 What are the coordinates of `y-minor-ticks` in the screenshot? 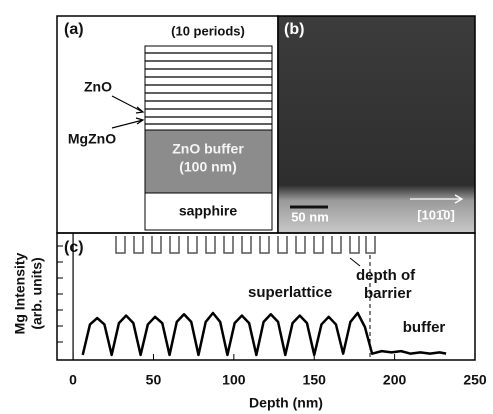 It's located at (60, 294).